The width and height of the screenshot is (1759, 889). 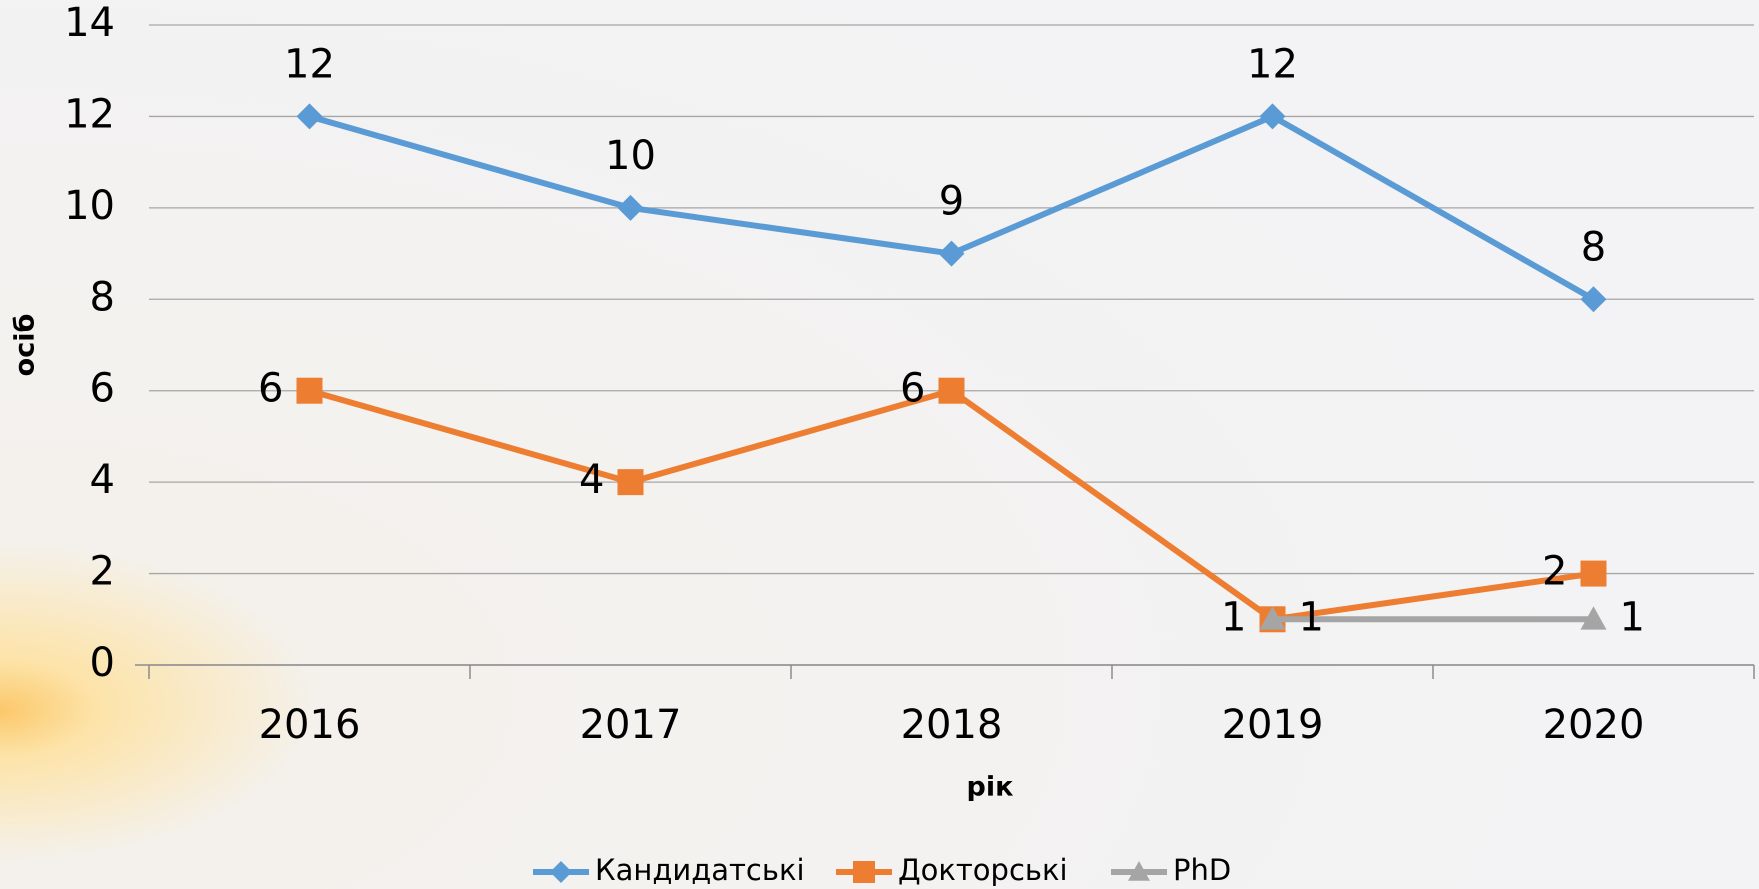 What do you see at coordinates (1594, 725) in the screenshot?
I see `x-tick-label: 2020` at bounding box center [1594, 725].